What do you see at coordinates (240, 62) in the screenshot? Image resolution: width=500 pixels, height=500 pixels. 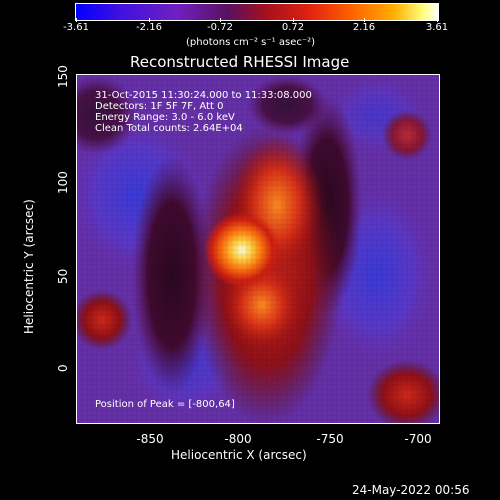 I see `plot-title: Reconstructed RHESSI Image` at bounding box center [240, 62].